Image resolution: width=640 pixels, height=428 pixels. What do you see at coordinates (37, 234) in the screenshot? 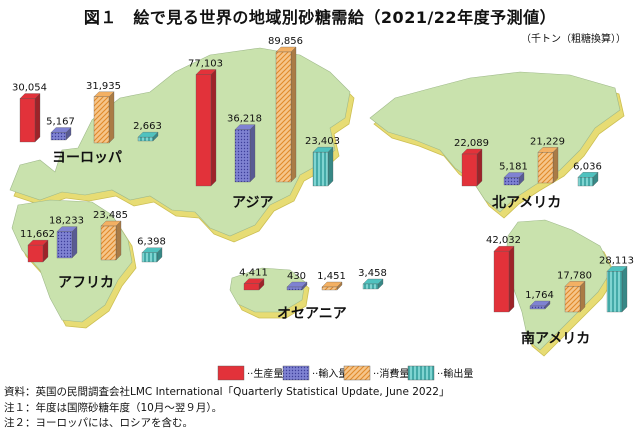
I see `value-label: 11,662` at bounding box center [37, 234].